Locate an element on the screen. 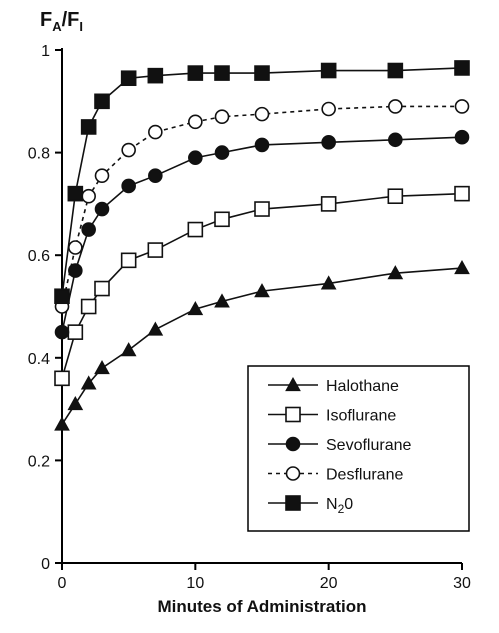 The width and height of the screenshot is (499, 633). legend-label: N20 is located at coordinates (339, 506).